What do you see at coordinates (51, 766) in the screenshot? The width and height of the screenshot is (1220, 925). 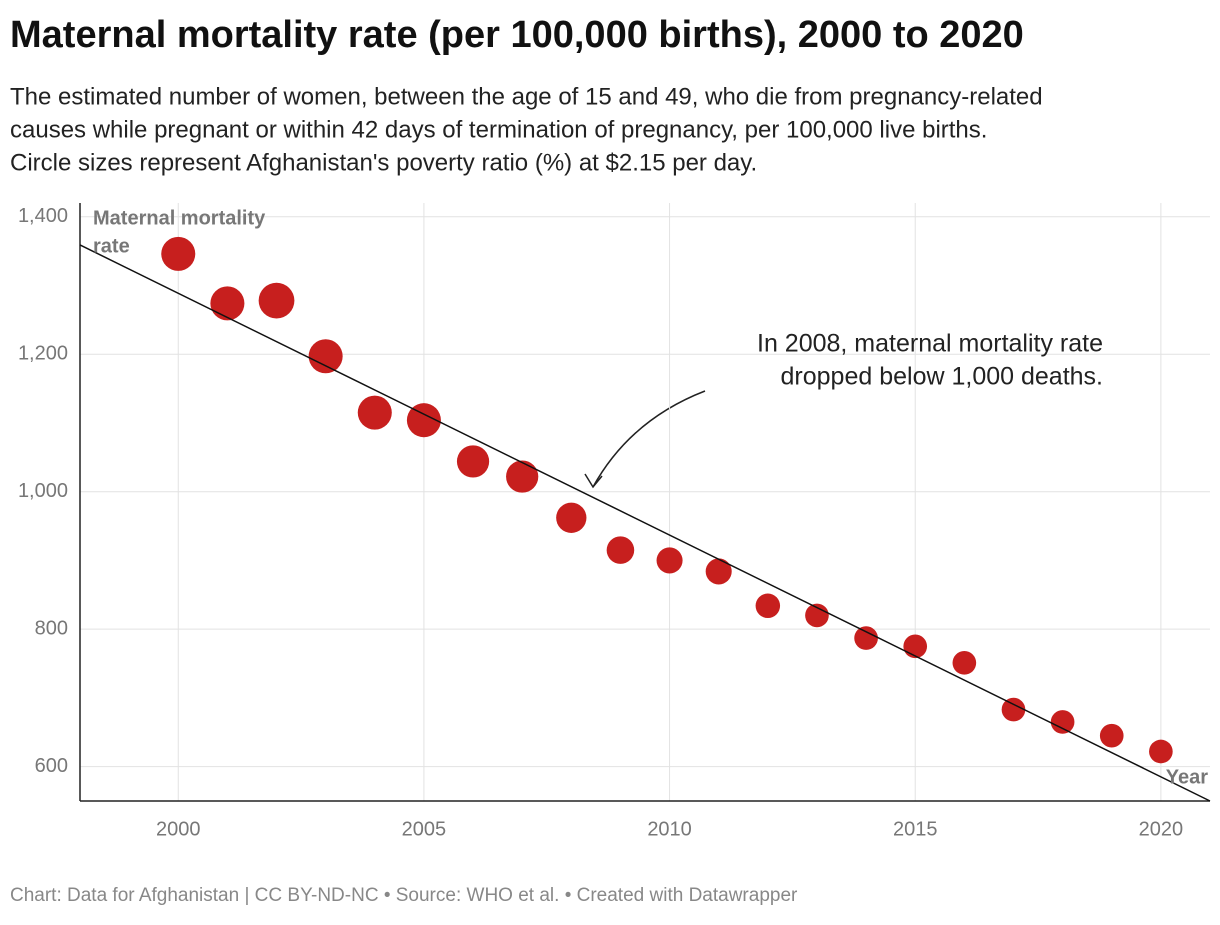 I see `y-tick-label: 600` at bounding box center [51, 766].